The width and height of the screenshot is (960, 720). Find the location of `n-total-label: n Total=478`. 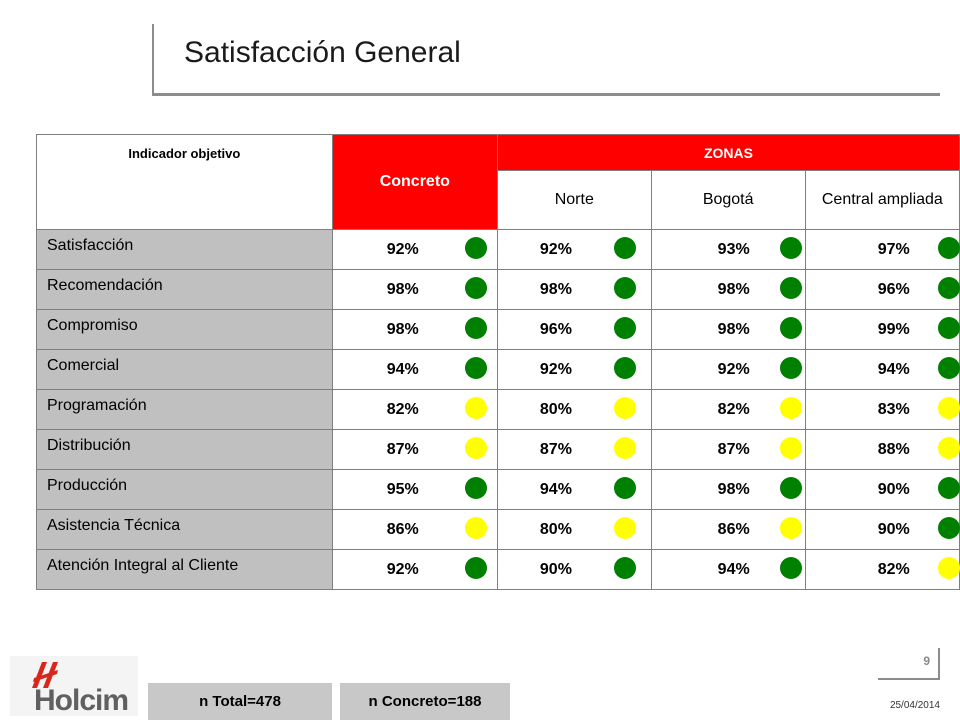

n-total-label: n Total=478 is located at coordinates (240, 701).